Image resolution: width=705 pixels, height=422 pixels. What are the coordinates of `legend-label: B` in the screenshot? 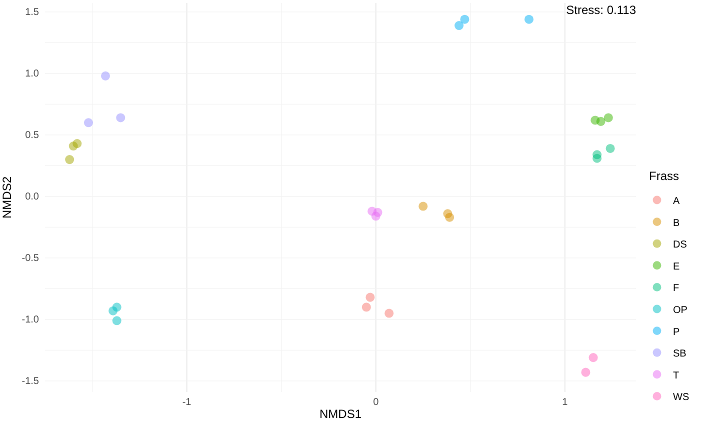 It's located at (676, 223).